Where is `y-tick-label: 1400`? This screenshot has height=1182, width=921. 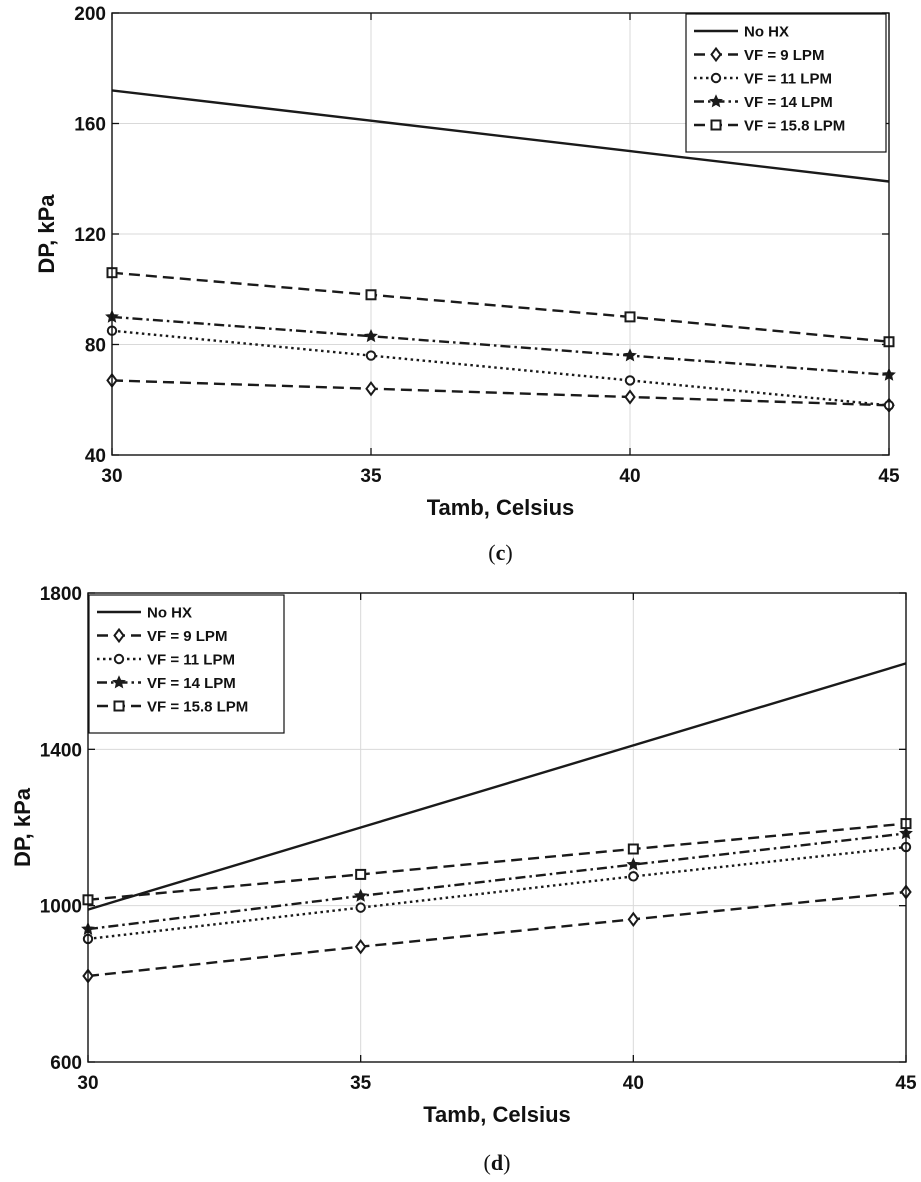
y-tick-label: 1400 is located at coordinates (61, 750).